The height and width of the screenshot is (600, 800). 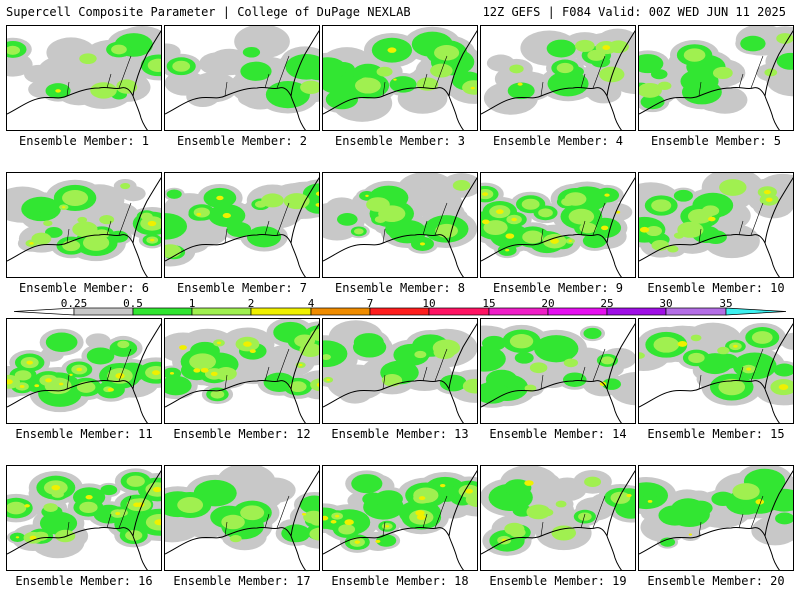 What do you see at coordinates (84, 581) in the screenshot?
I see `ensemble-member-label: Ensemble Member: 16` at bounding box center [84, 581].